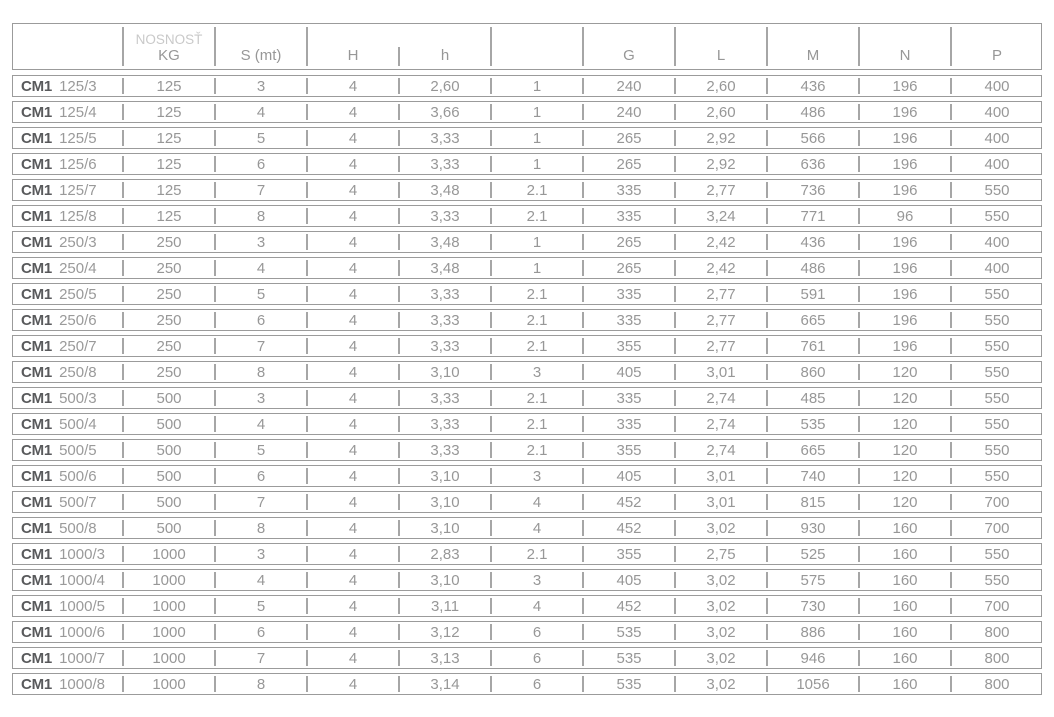 Image resolution: width=1054 pixels, height=717 pixels. What do you see at coordinates (629, 502) in the screenshot?
I see `cell-g: 452` at bounding box center [629, 502].